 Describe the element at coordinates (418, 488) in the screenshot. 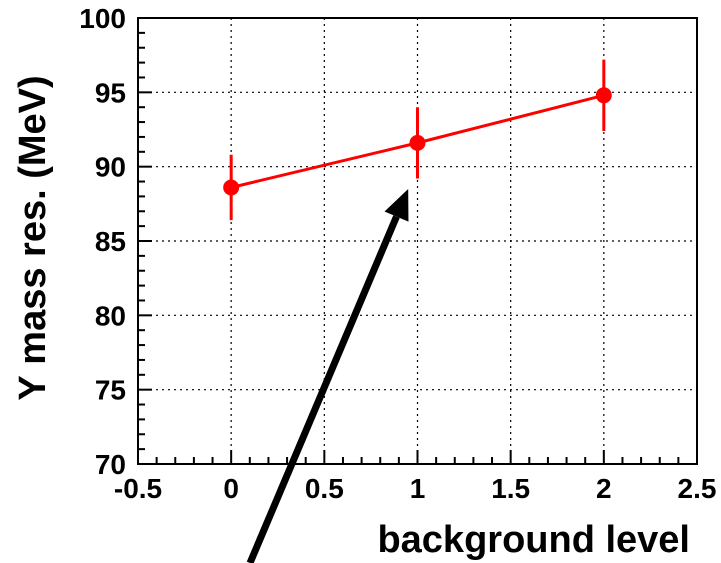

I see `x-tick-label: 1` at that location.